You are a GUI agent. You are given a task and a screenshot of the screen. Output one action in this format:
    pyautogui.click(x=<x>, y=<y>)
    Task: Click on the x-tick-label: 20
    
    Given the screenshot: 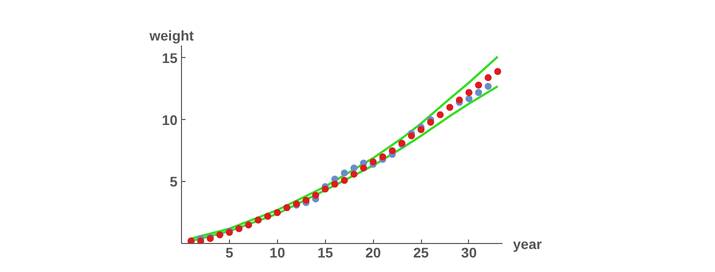 What is the action you would take?
    pyautogui.click(x=373, y=252)
    